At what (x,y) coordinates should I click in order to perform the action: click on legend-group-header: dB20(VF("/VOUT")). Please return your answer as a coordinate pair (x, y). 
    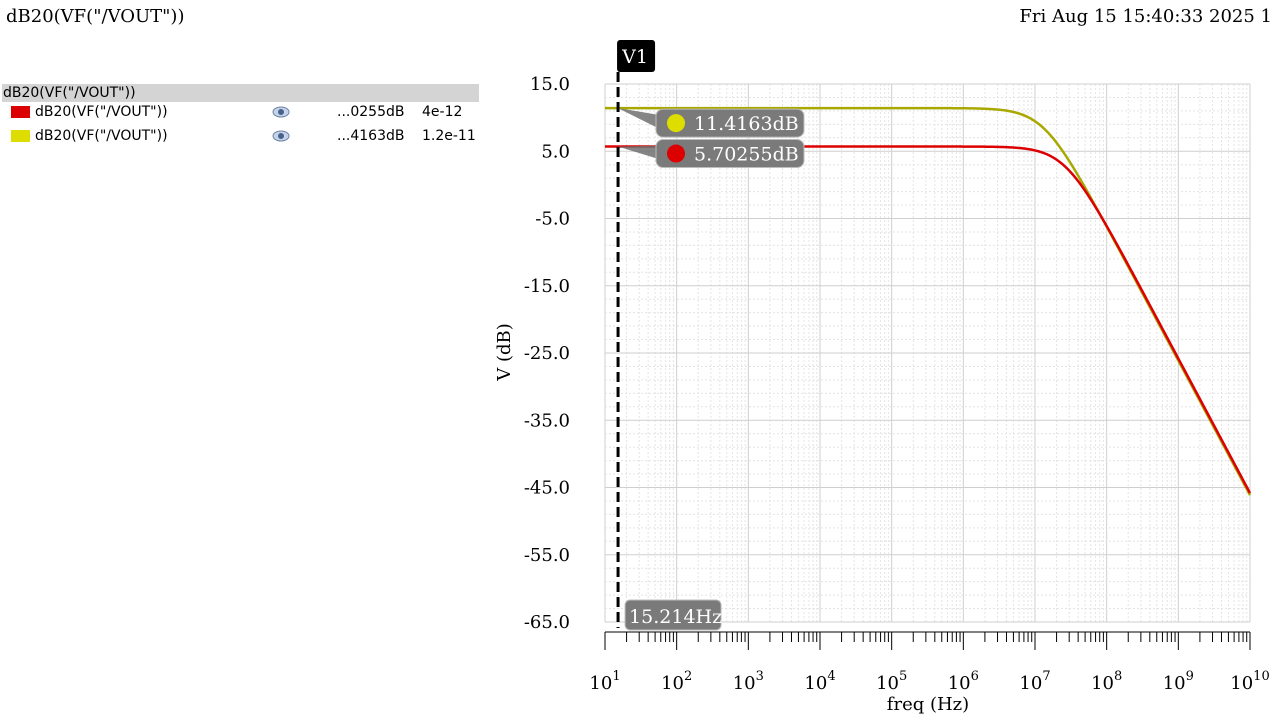
    Looking at the image, I should click on (240, 93).